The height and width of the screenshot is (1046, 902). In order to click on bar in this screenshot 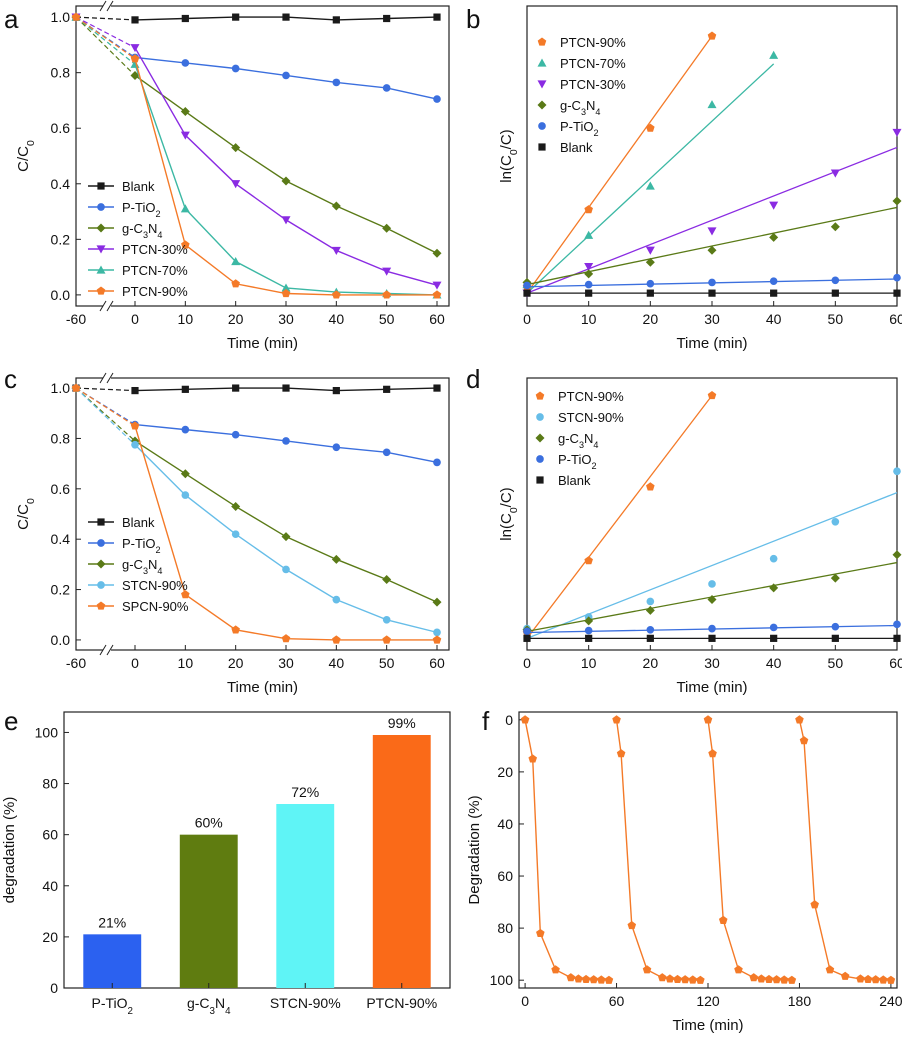, I will do `click(401, 861)`.